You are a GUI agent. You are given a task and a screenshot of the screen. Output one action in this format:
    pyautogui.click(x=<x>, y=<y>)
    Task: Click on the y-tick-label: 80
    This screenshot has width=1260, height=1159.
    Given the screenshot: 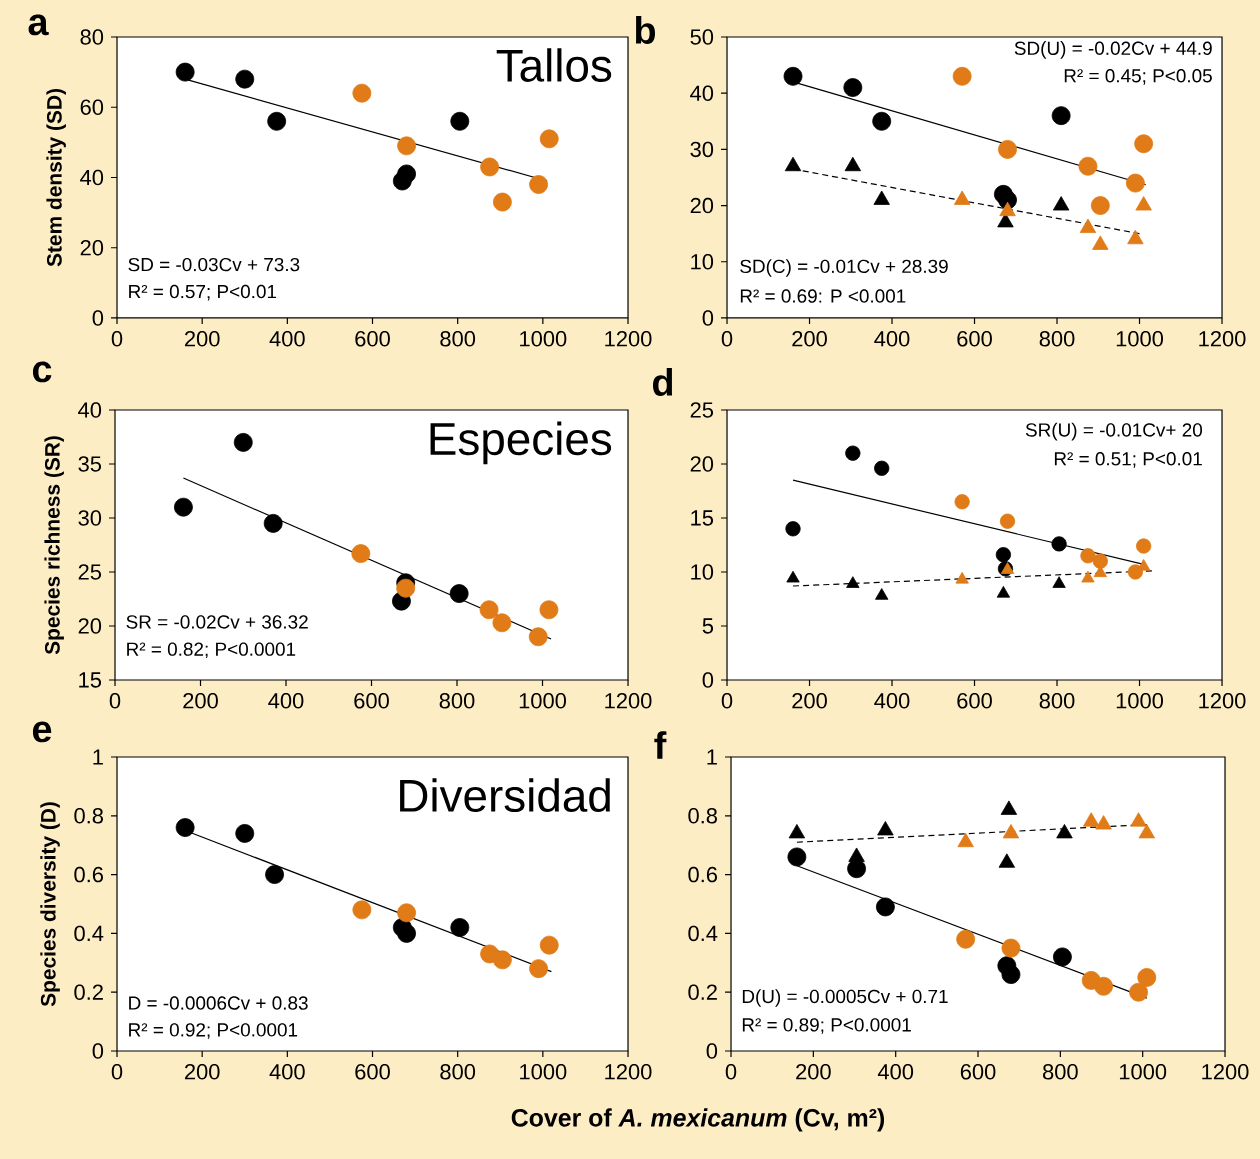 What is the action you would take?
    pyautogui.click(x=92, y=37)
    